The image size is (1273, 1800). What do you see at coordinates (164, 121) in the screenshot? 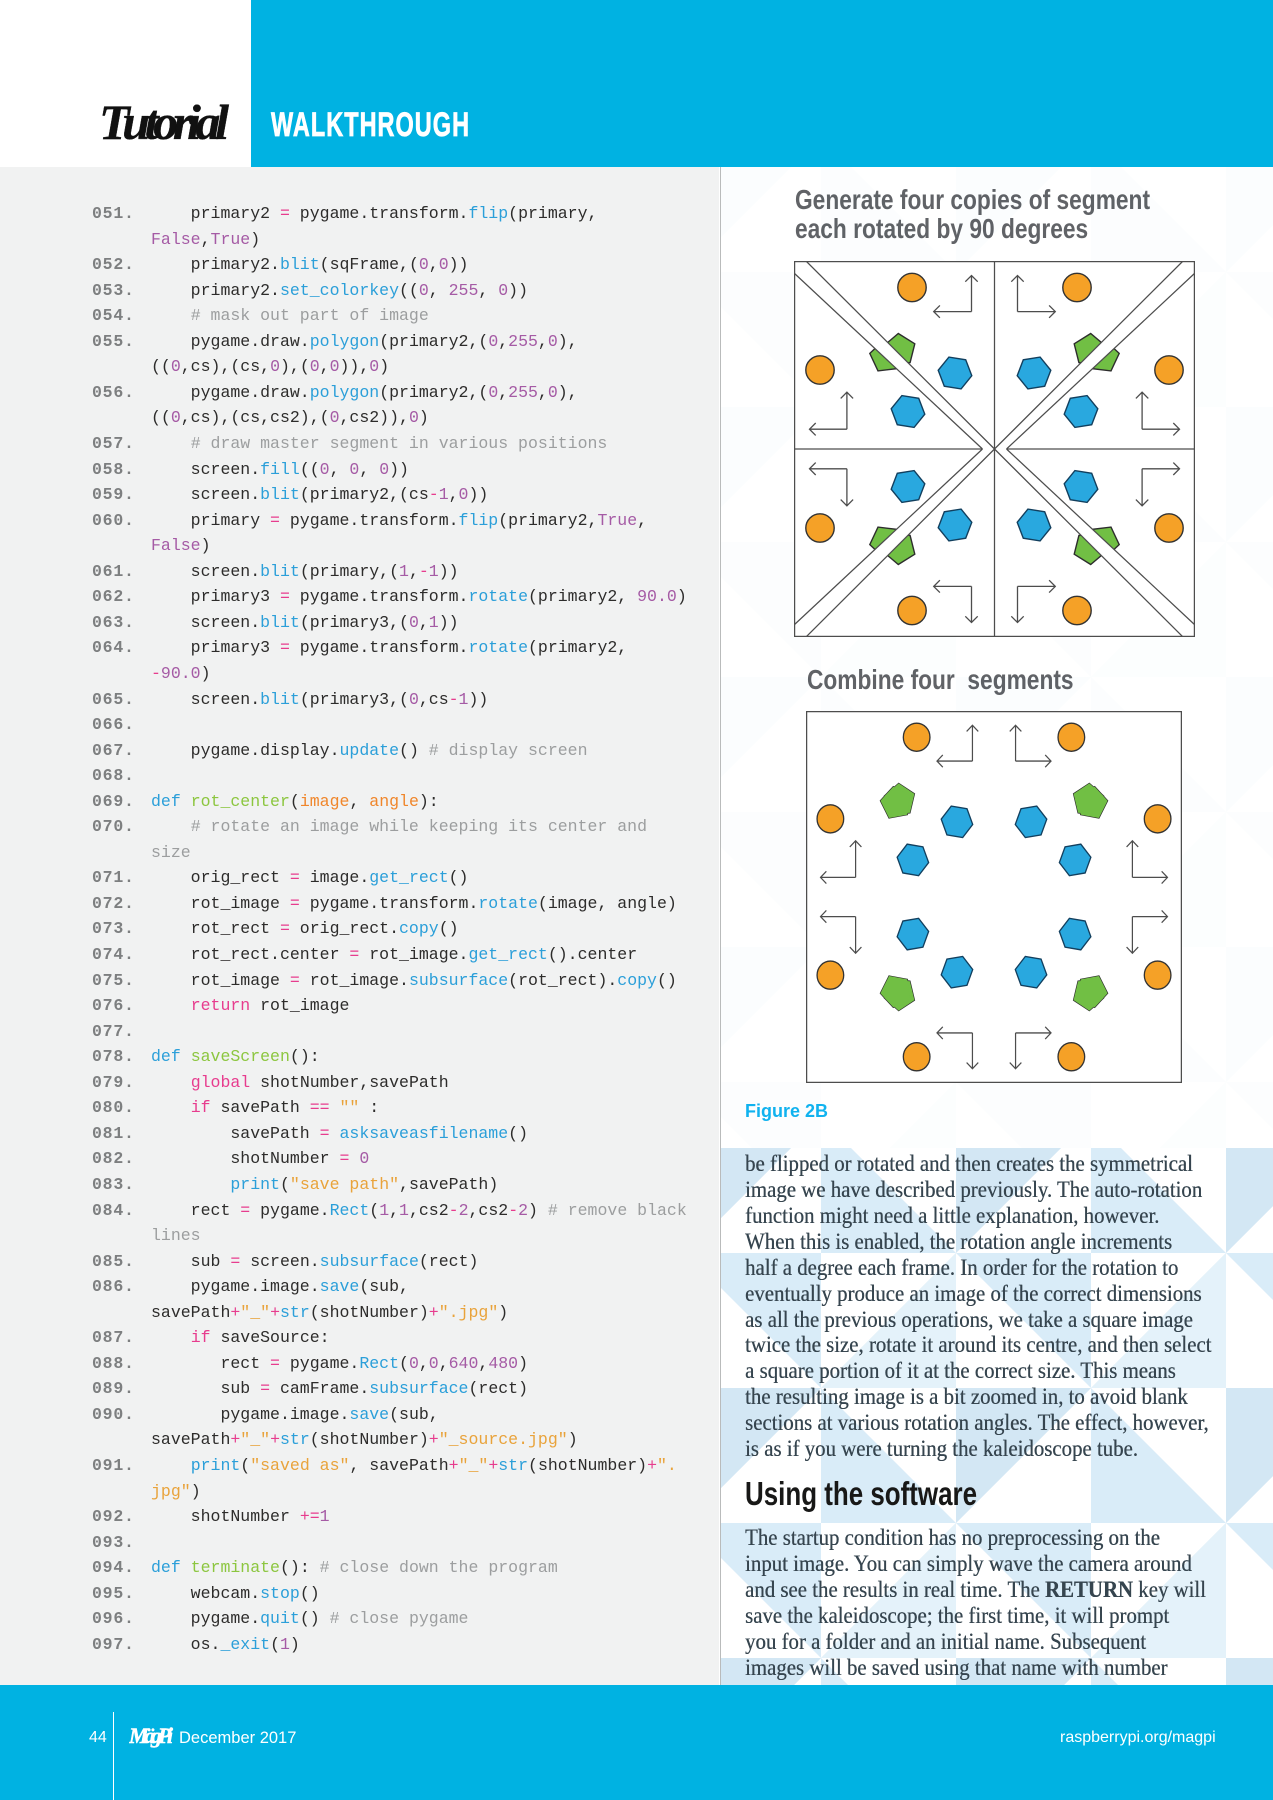
I see `svg-text: Tutorial` at bounding box center [164, 121].